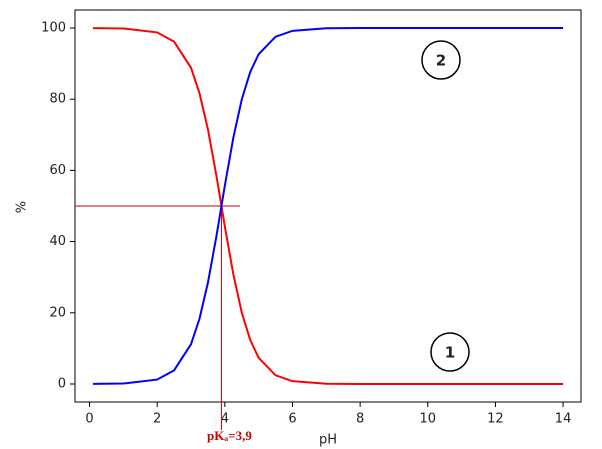 The image size is (602, 449). What do you see at coordinates (360, 419) in the screenshot?
I see `x-tick-label: 8` at bounding box center [360, 419].